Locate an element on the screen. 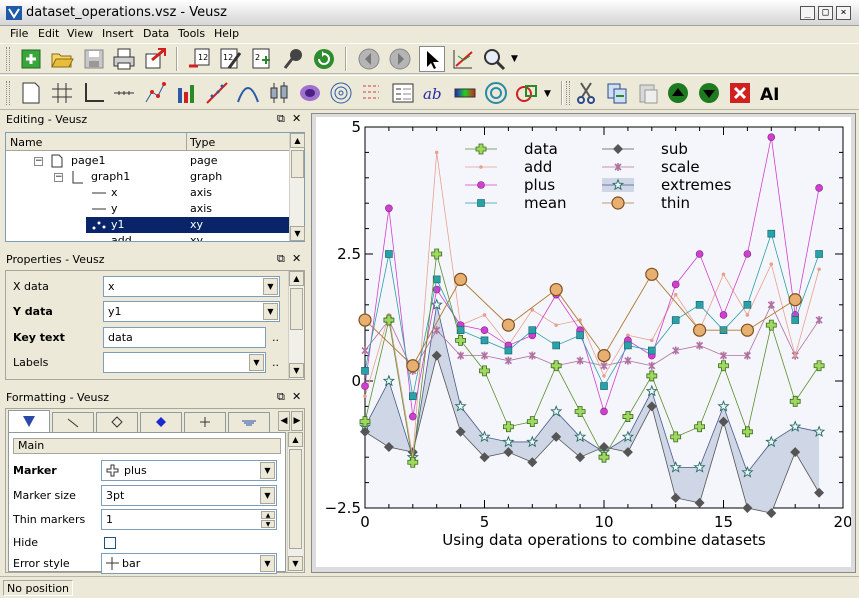 This screenshot has height=598, width=859. add-vector-field-icon is located at coordinates (372, 93).